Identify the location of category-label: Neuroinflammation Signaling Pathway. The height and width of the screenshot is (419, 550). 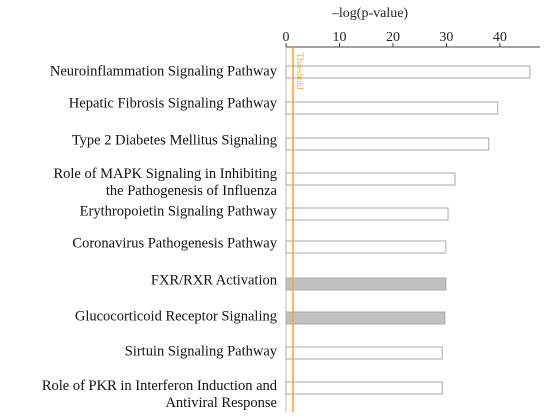
(163, 71).